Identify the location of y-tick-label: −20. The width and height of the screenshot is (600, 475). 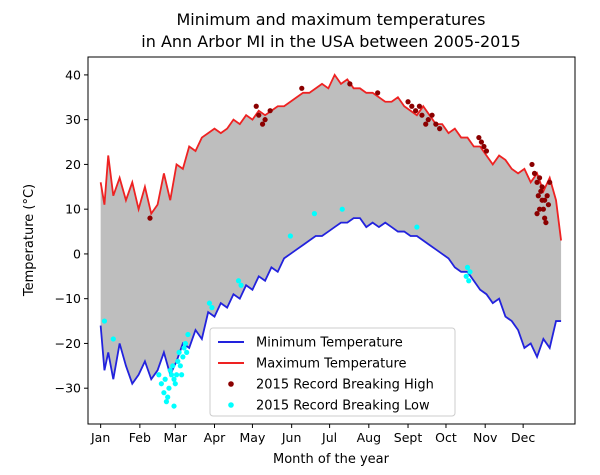
(68, 343).